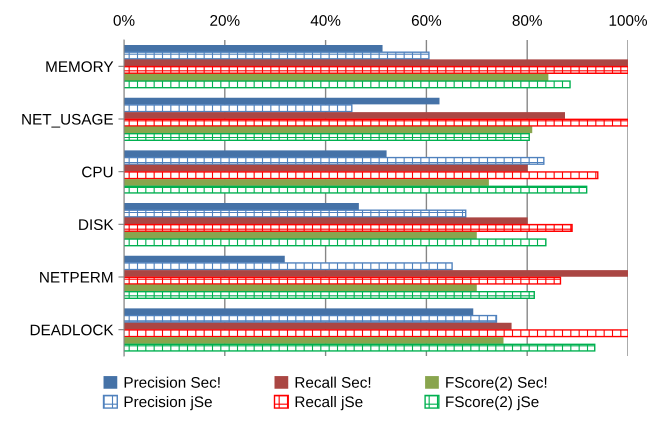  What do you see at coordinates (124, 20) in the screenshot?
I see `x-tick-label: 0%` at bounding box center [124, 20].